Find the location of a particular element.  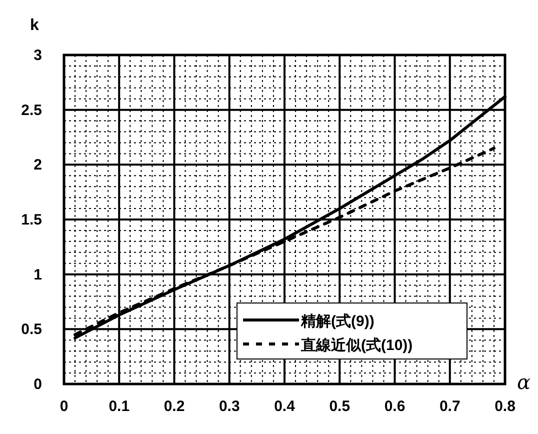

y-tick-label: 1.5 is located at coordinates (31, 220).